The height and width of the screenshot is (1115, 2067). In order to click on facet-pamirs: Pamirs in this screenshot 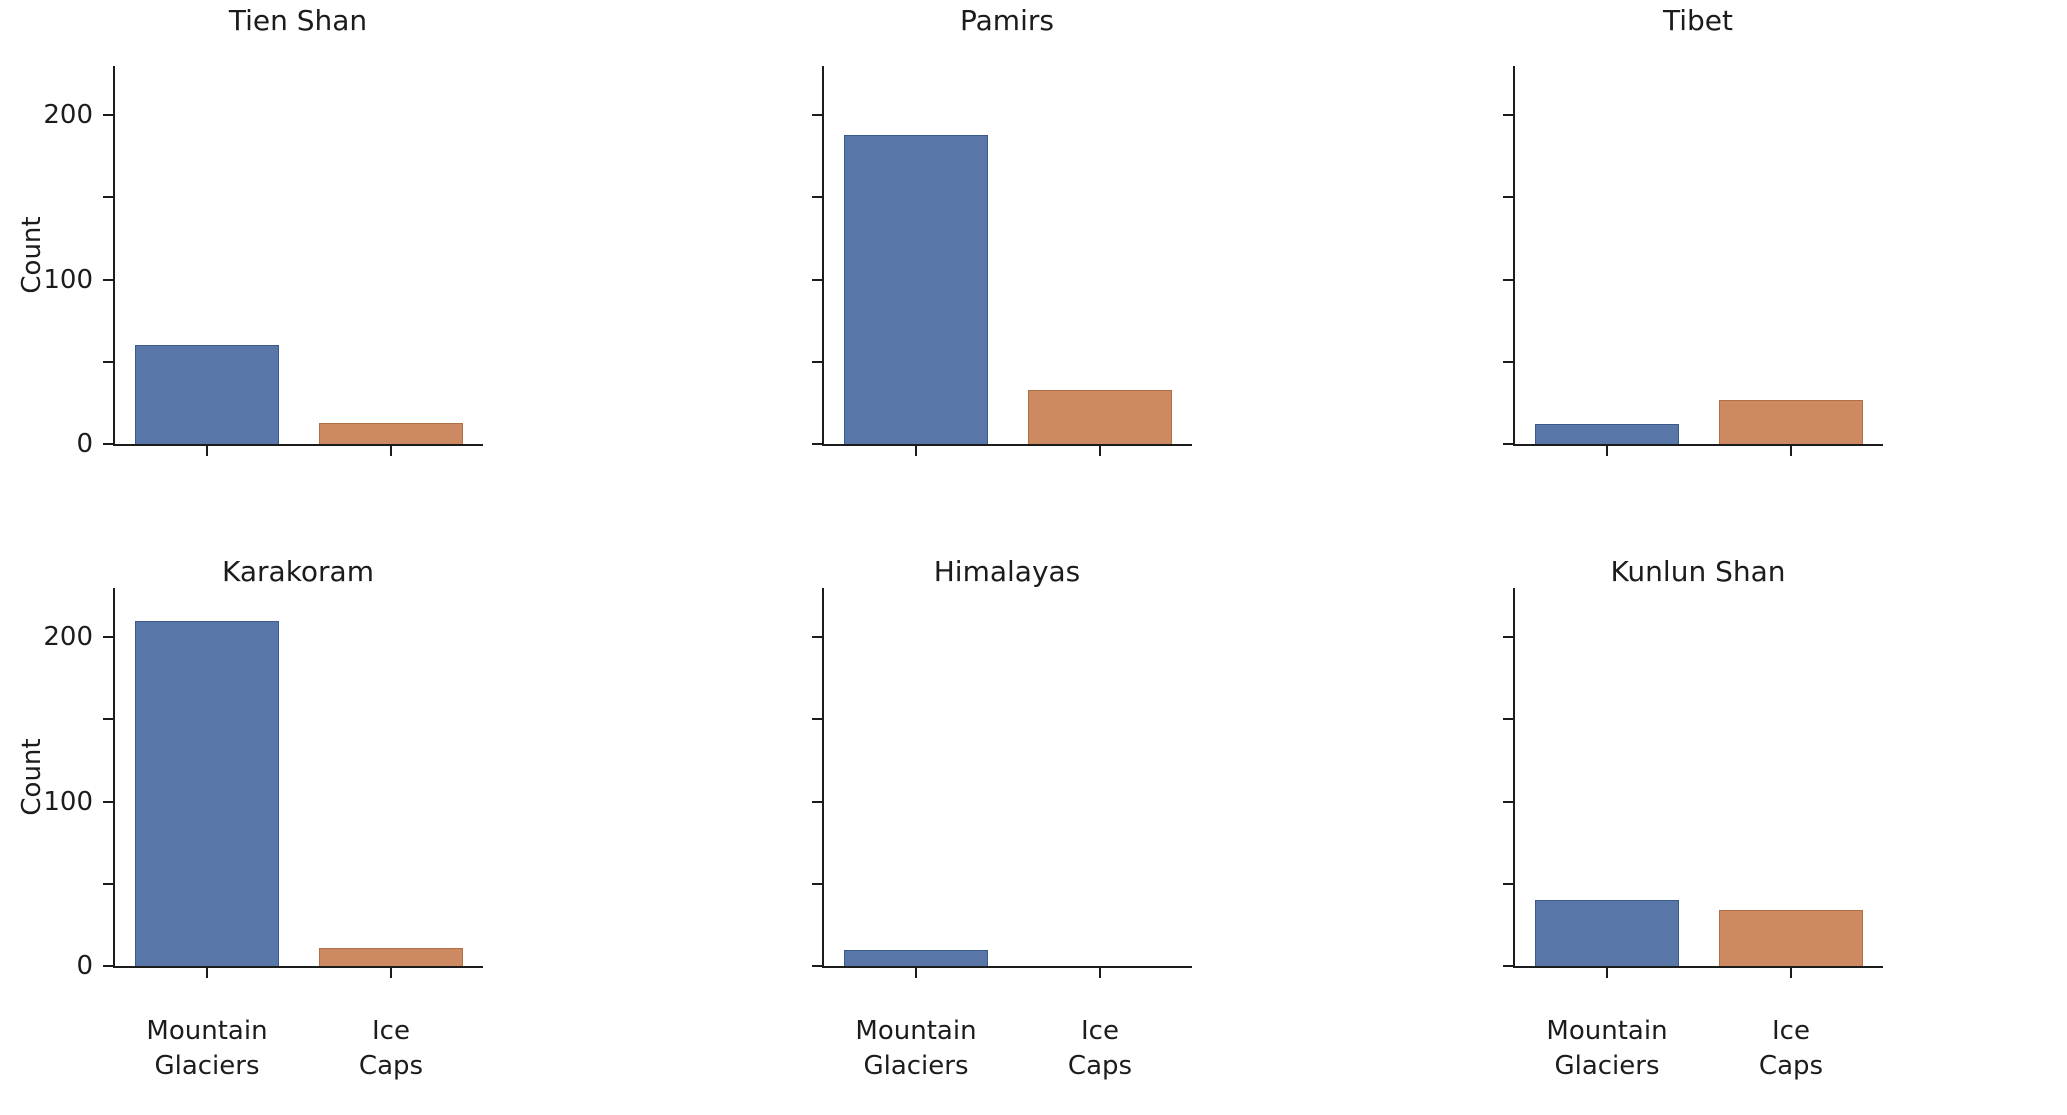, I will do `click(1002, 228)`.